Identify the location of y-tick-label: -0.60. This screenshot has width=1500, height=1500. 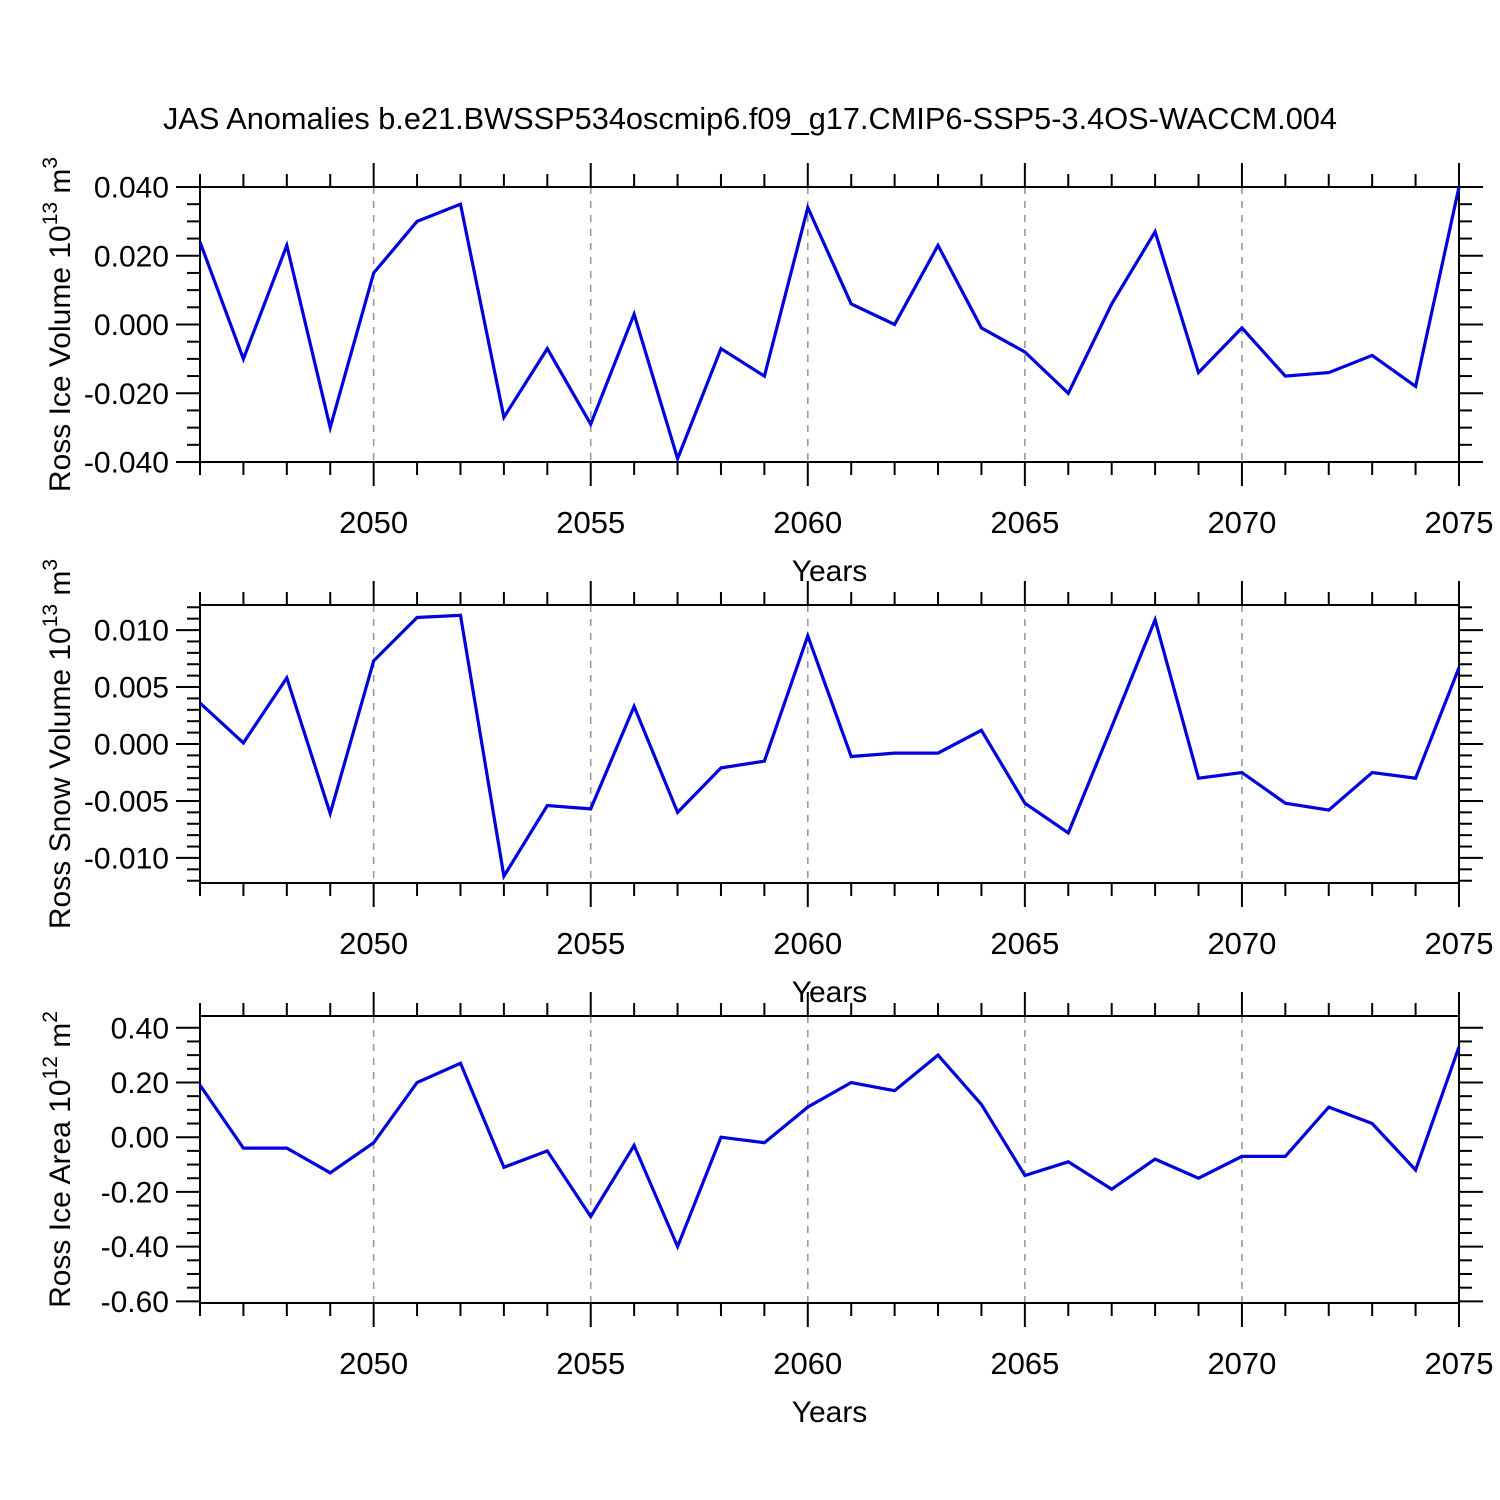
(135, 1302).